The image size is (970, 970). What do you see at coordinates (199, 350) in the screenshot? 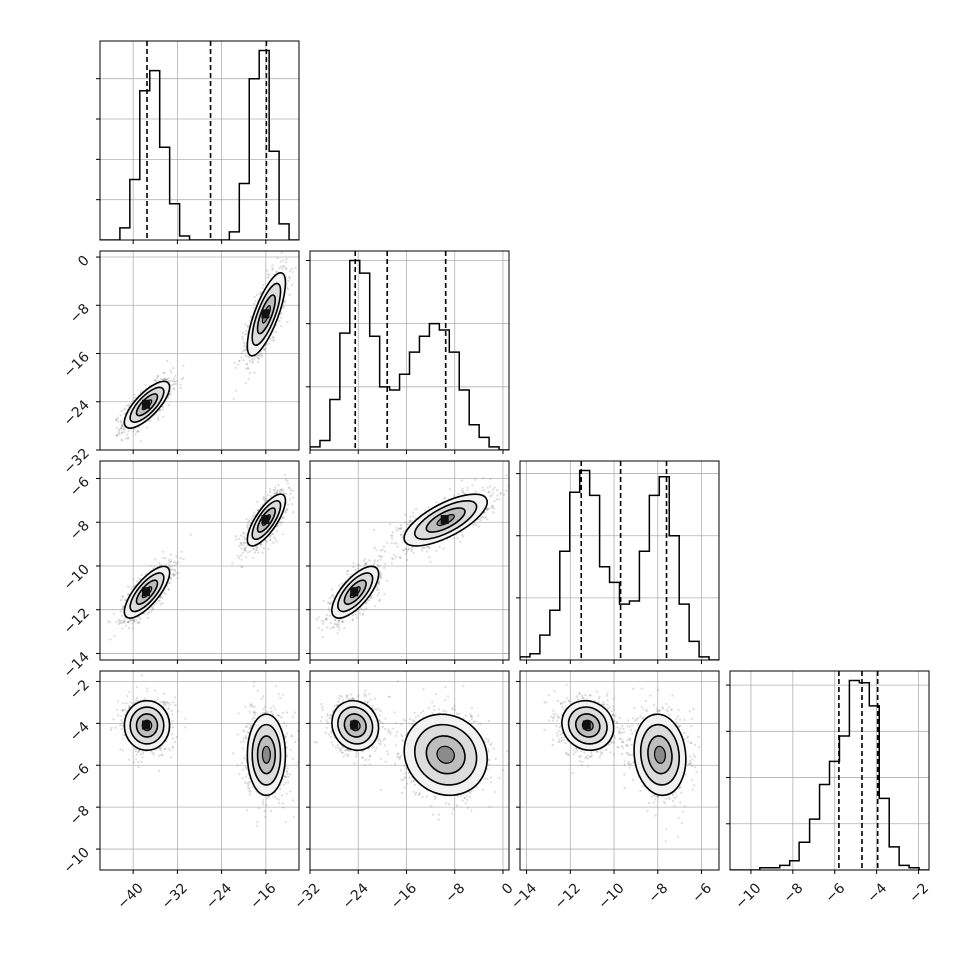
I see `panel-frame` at bounding box center [199, 350].